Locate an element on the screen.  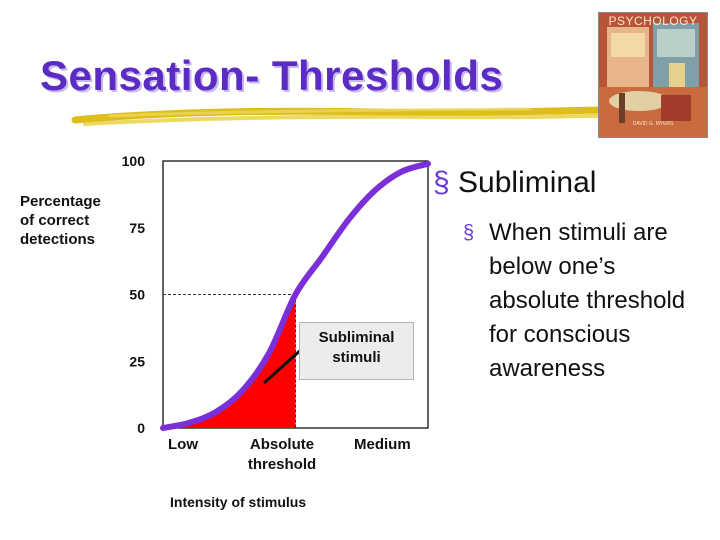
y-tick-label: 0 is located at coordinates (141, 428).